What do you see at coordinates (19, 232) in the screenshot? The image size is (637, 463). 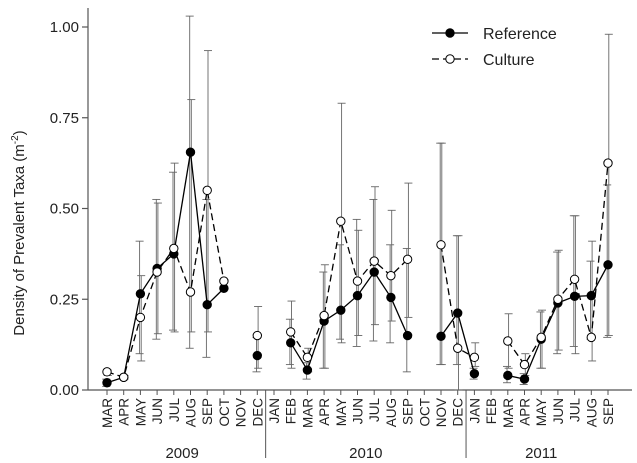 I see `y-axis-label: Density of Prevalent Taxa (m-2)` at bounding box center [19, 232].